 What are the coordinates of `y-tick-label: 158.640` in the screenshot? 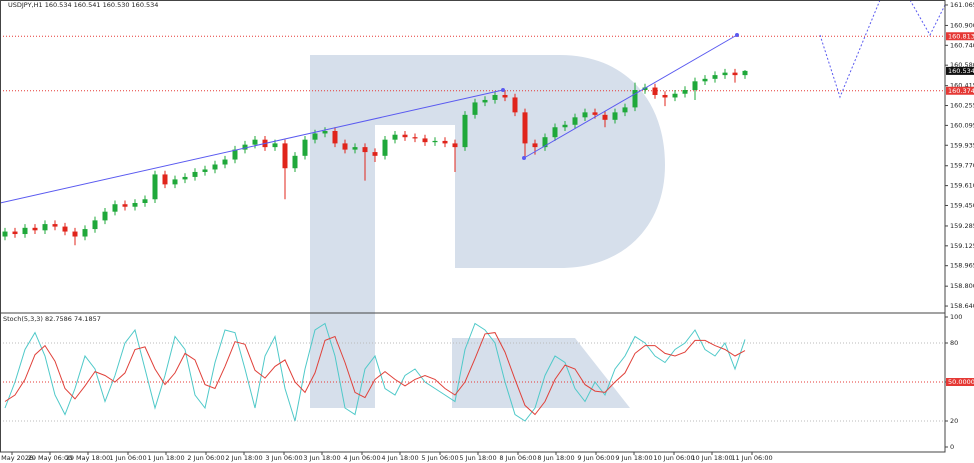 It's located at (962, 306).